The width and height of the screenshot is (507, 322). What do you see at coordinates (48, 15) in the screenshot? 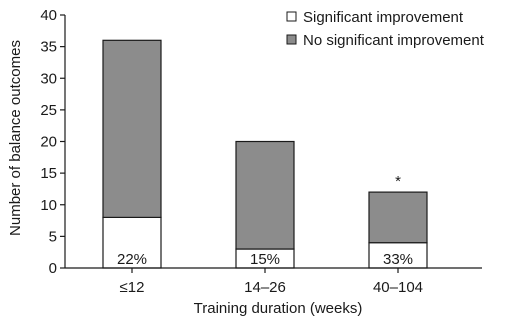
I see `y-tick-label: 40` at bounding box center [48, 15].